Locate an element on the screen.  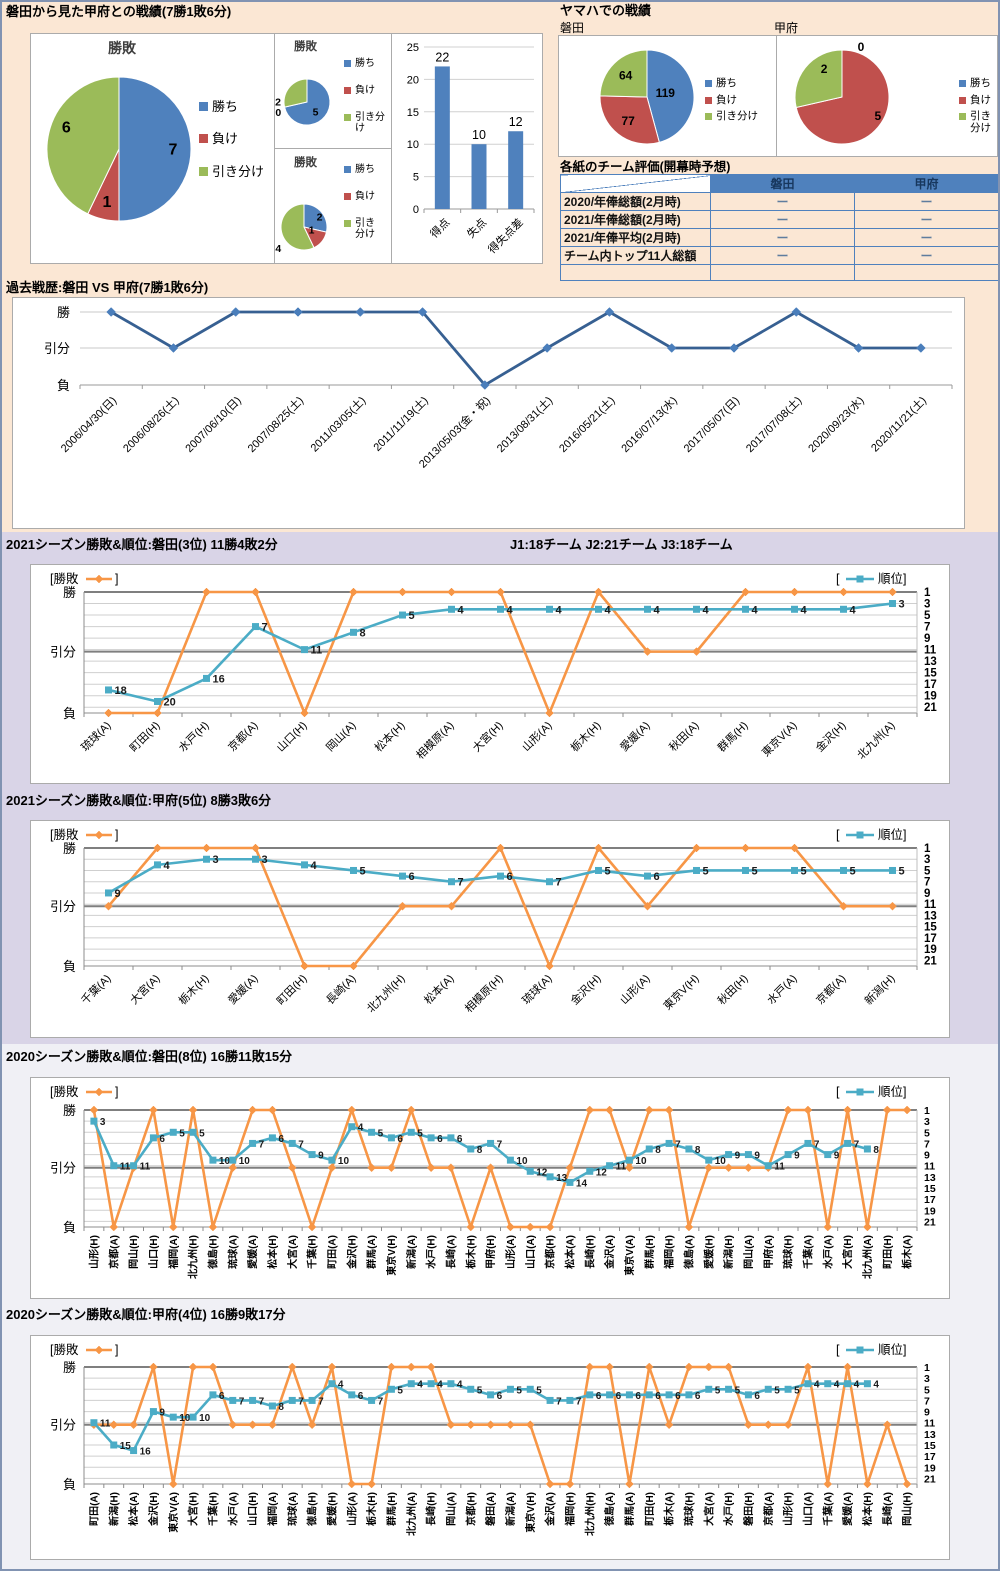
match-label: 群馬(A) is located at coordinates (629, 1509).